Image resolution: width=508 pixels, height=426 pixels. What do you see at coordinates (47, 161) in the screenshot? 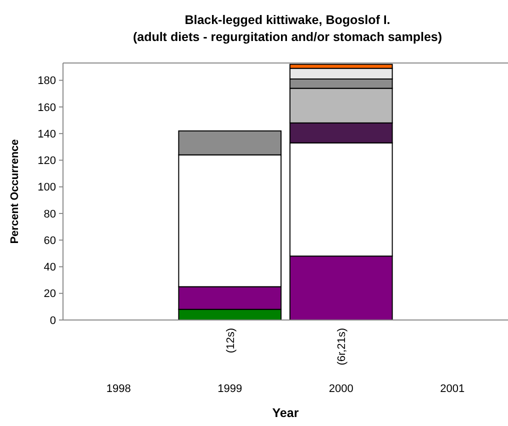
I see `y-tick-label: 120` at bounding box center [47, 161].